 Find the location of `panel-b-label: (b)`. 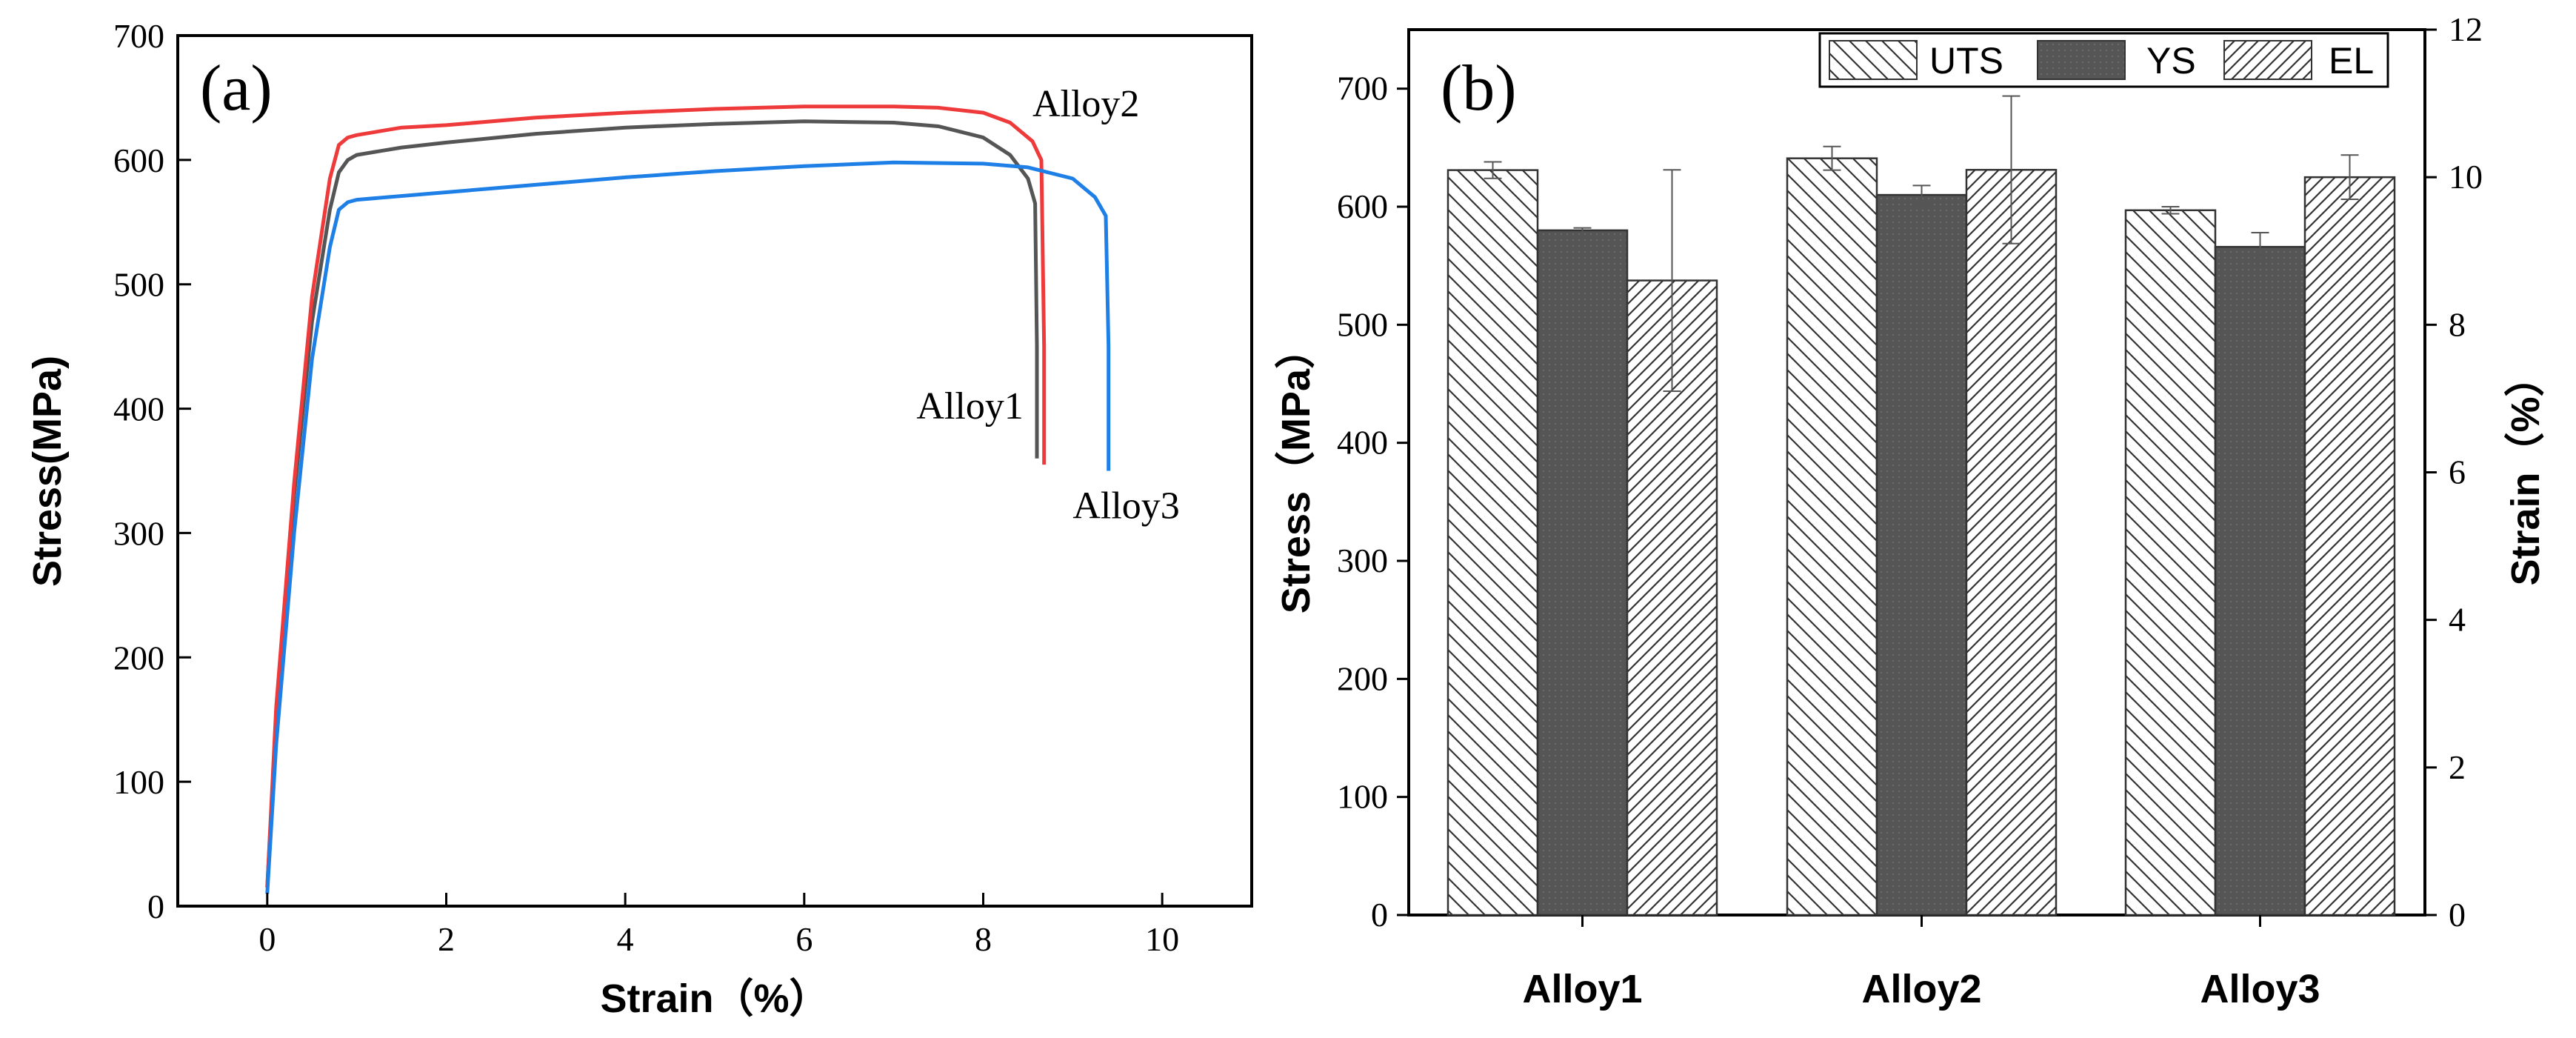

panel-b-label: (b) is located at coordinates (1479, 88).